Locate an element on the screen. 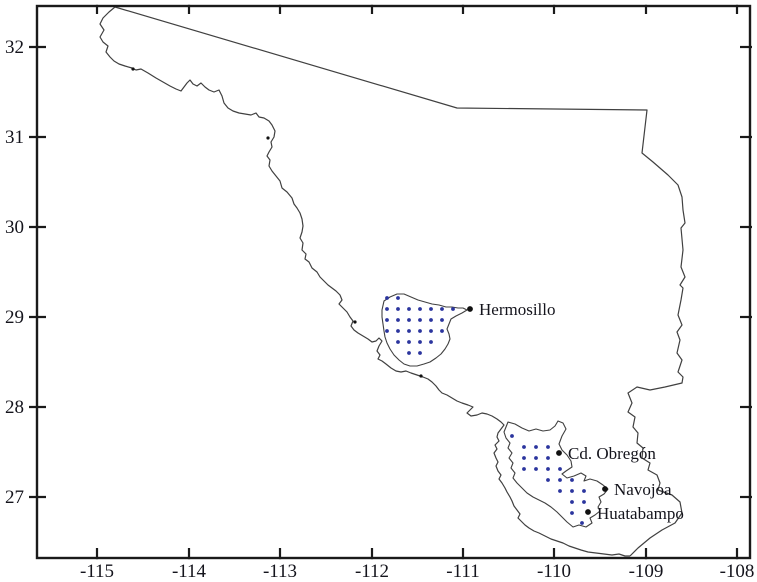 The image size is (757, 582). south-area-outline is located at coordinates (556, 474).